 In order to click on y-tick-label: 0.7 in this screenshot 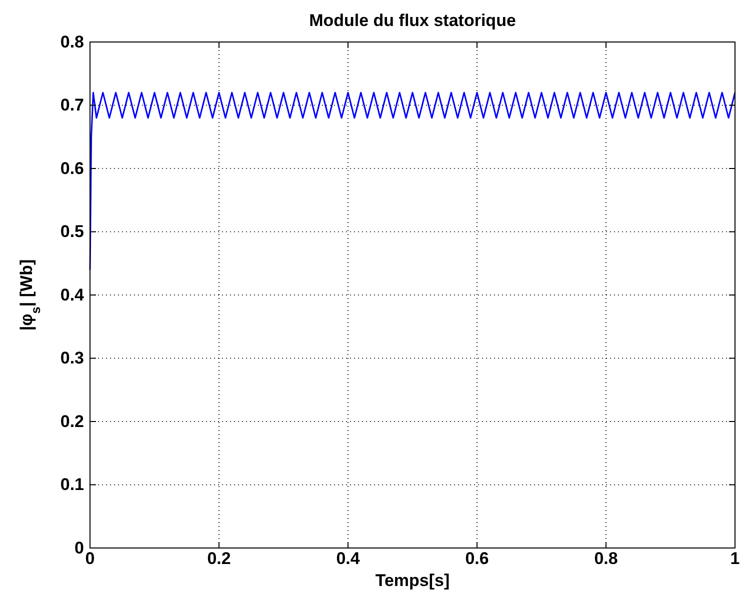, I will do `click(72, 105)`.